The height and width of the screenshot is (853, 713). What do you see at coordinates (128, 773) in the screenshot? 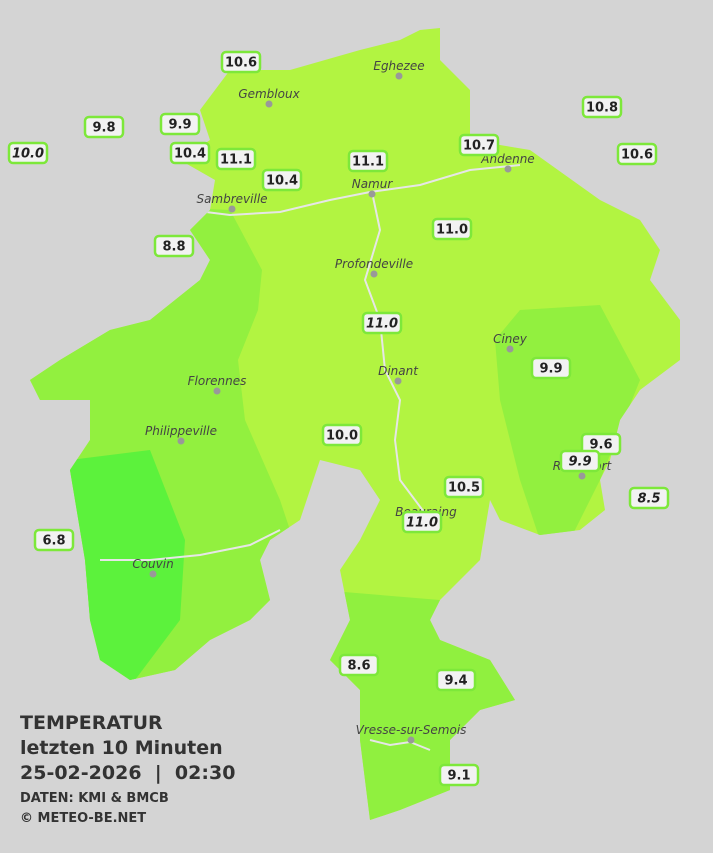
I see `timestamp: 25-02-2026 | 02:30` at bounding box center [128, 773].